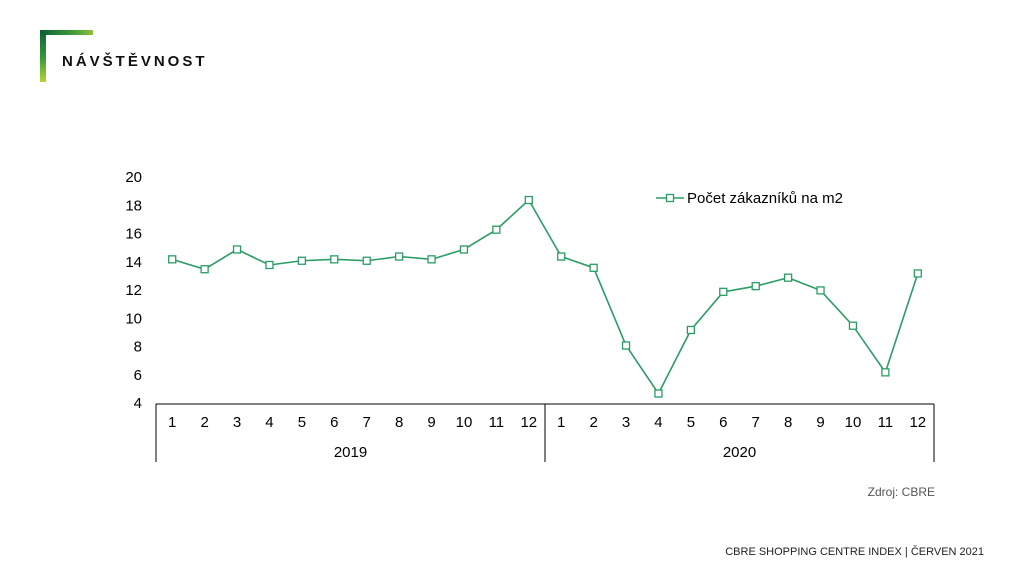  What do you see at coordinates (135, 61) in the screenshot?
I see `page-title: NÁVŠTĚVNOST` at bounding box center [135, 61].